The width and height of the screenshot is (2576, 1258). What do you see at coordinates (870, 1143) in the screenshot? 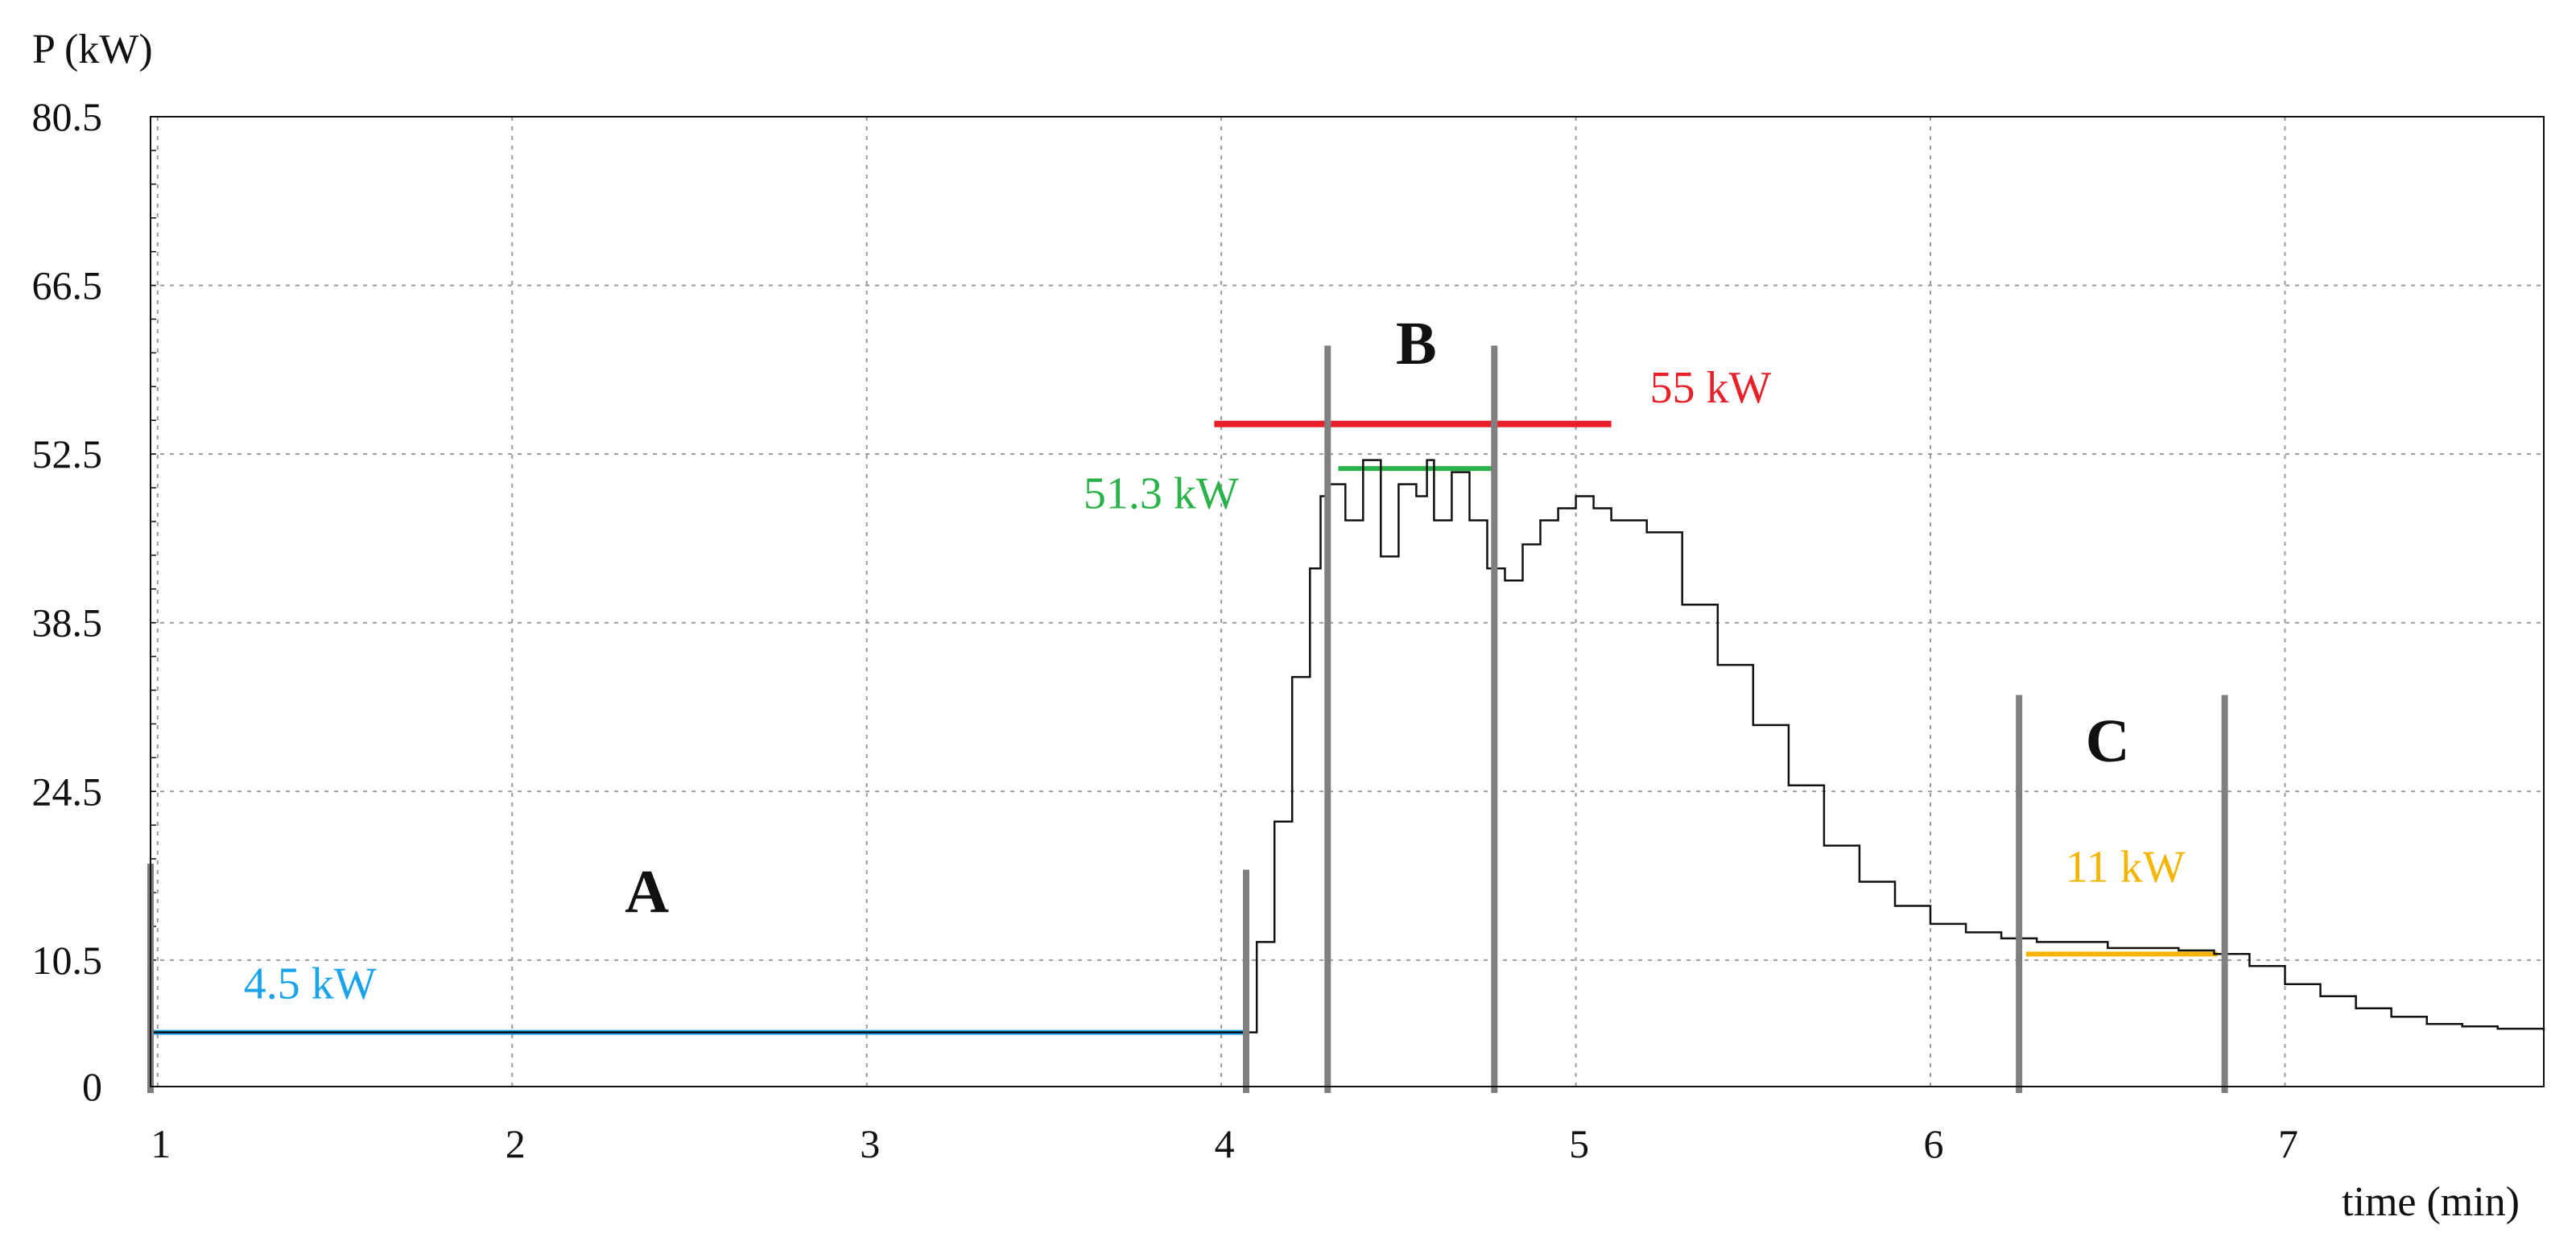
I see `x-tick-label: 3` at bounding box center [870, 1143].